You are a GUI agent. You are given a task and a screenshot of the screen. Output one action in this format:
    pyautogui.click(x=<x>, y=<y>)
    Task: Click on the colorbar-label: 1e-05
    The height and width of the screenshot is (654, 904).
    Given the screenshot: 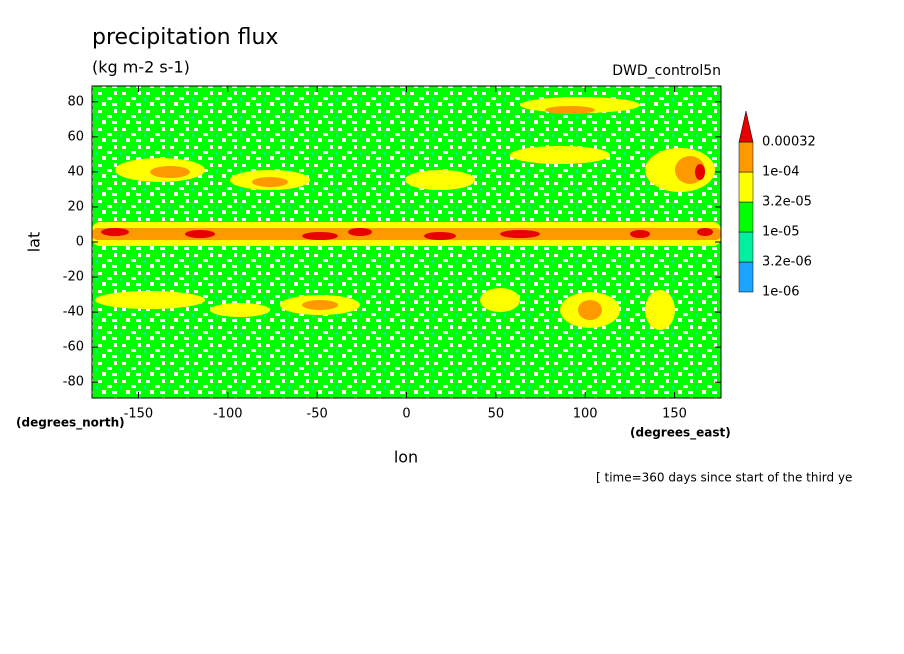 What is the action you would take?
    pyautogui.click(x=781, y=232)
    